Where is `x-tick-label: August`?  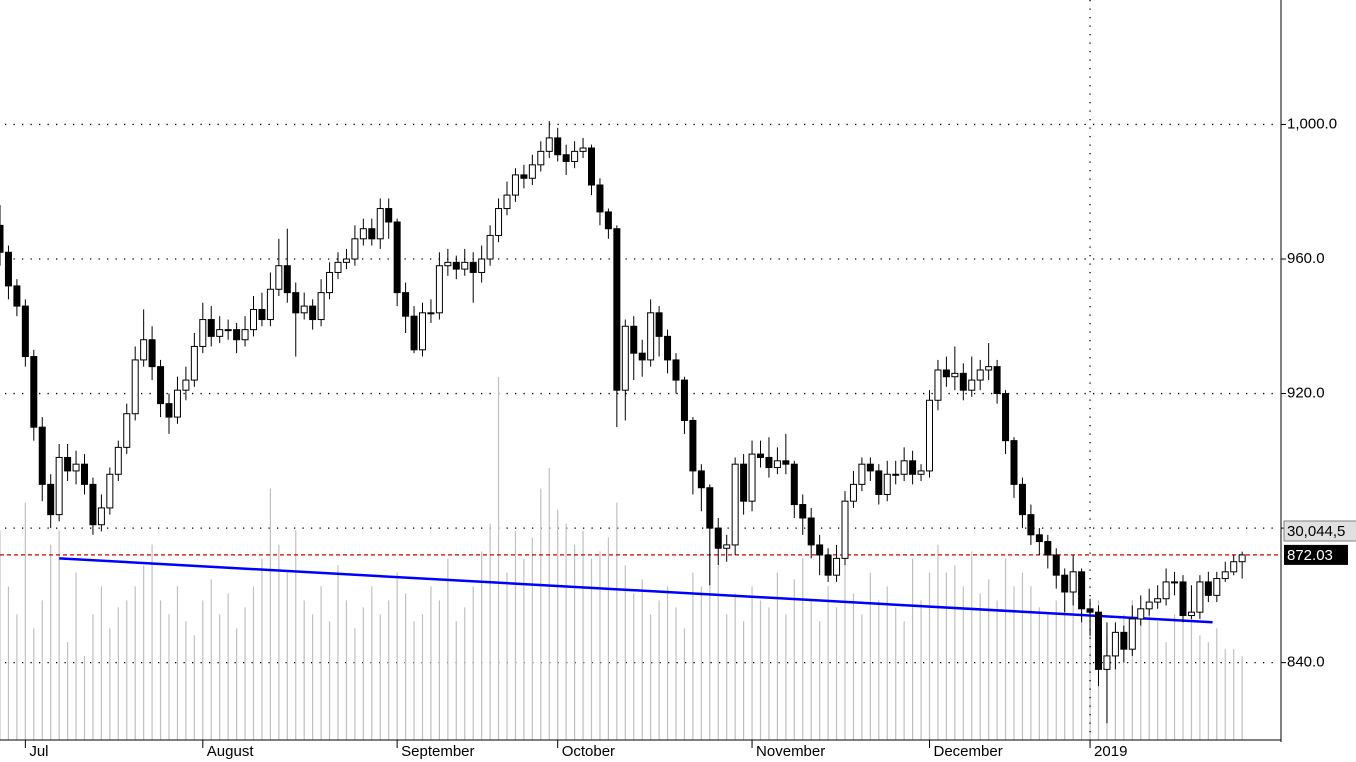
x-tick-label: August is located at coordinates (231, 751).